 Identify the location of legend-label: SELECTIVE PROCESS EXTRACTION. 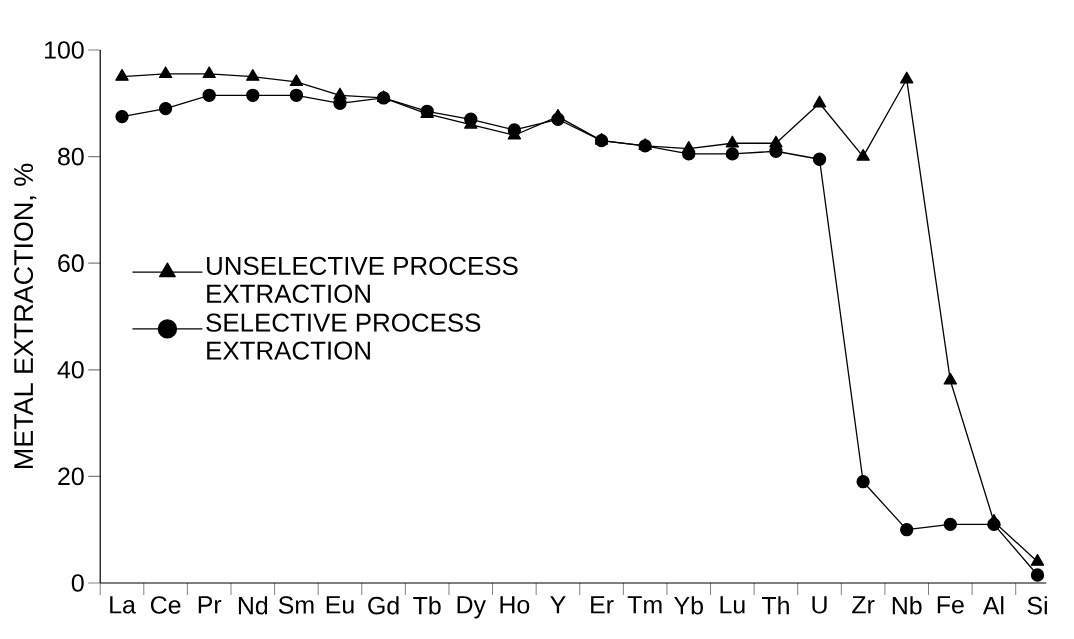
(343, 336).